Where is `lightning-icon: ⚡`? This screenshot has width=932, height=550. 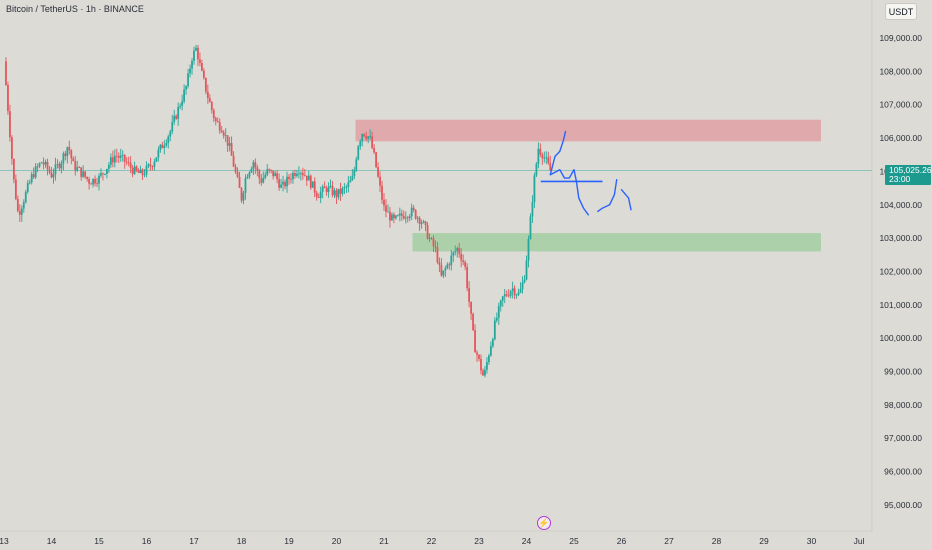
lightning-icon: ⚡ is located at coordinates (544, 523).